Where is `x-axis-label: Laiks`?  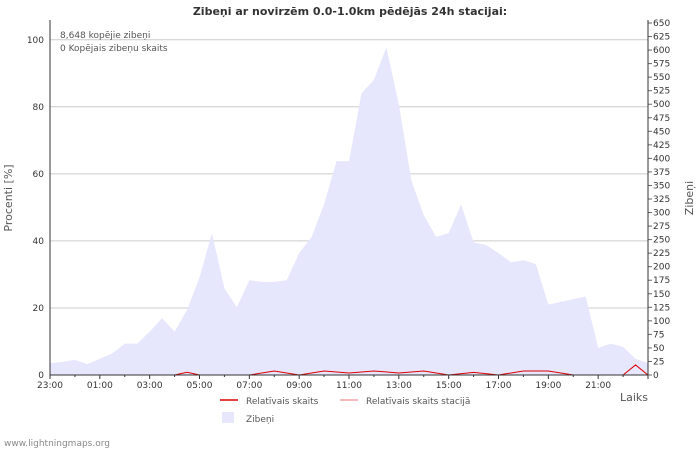 x-axis-label: Laiks is located at coordinates (634, 397).